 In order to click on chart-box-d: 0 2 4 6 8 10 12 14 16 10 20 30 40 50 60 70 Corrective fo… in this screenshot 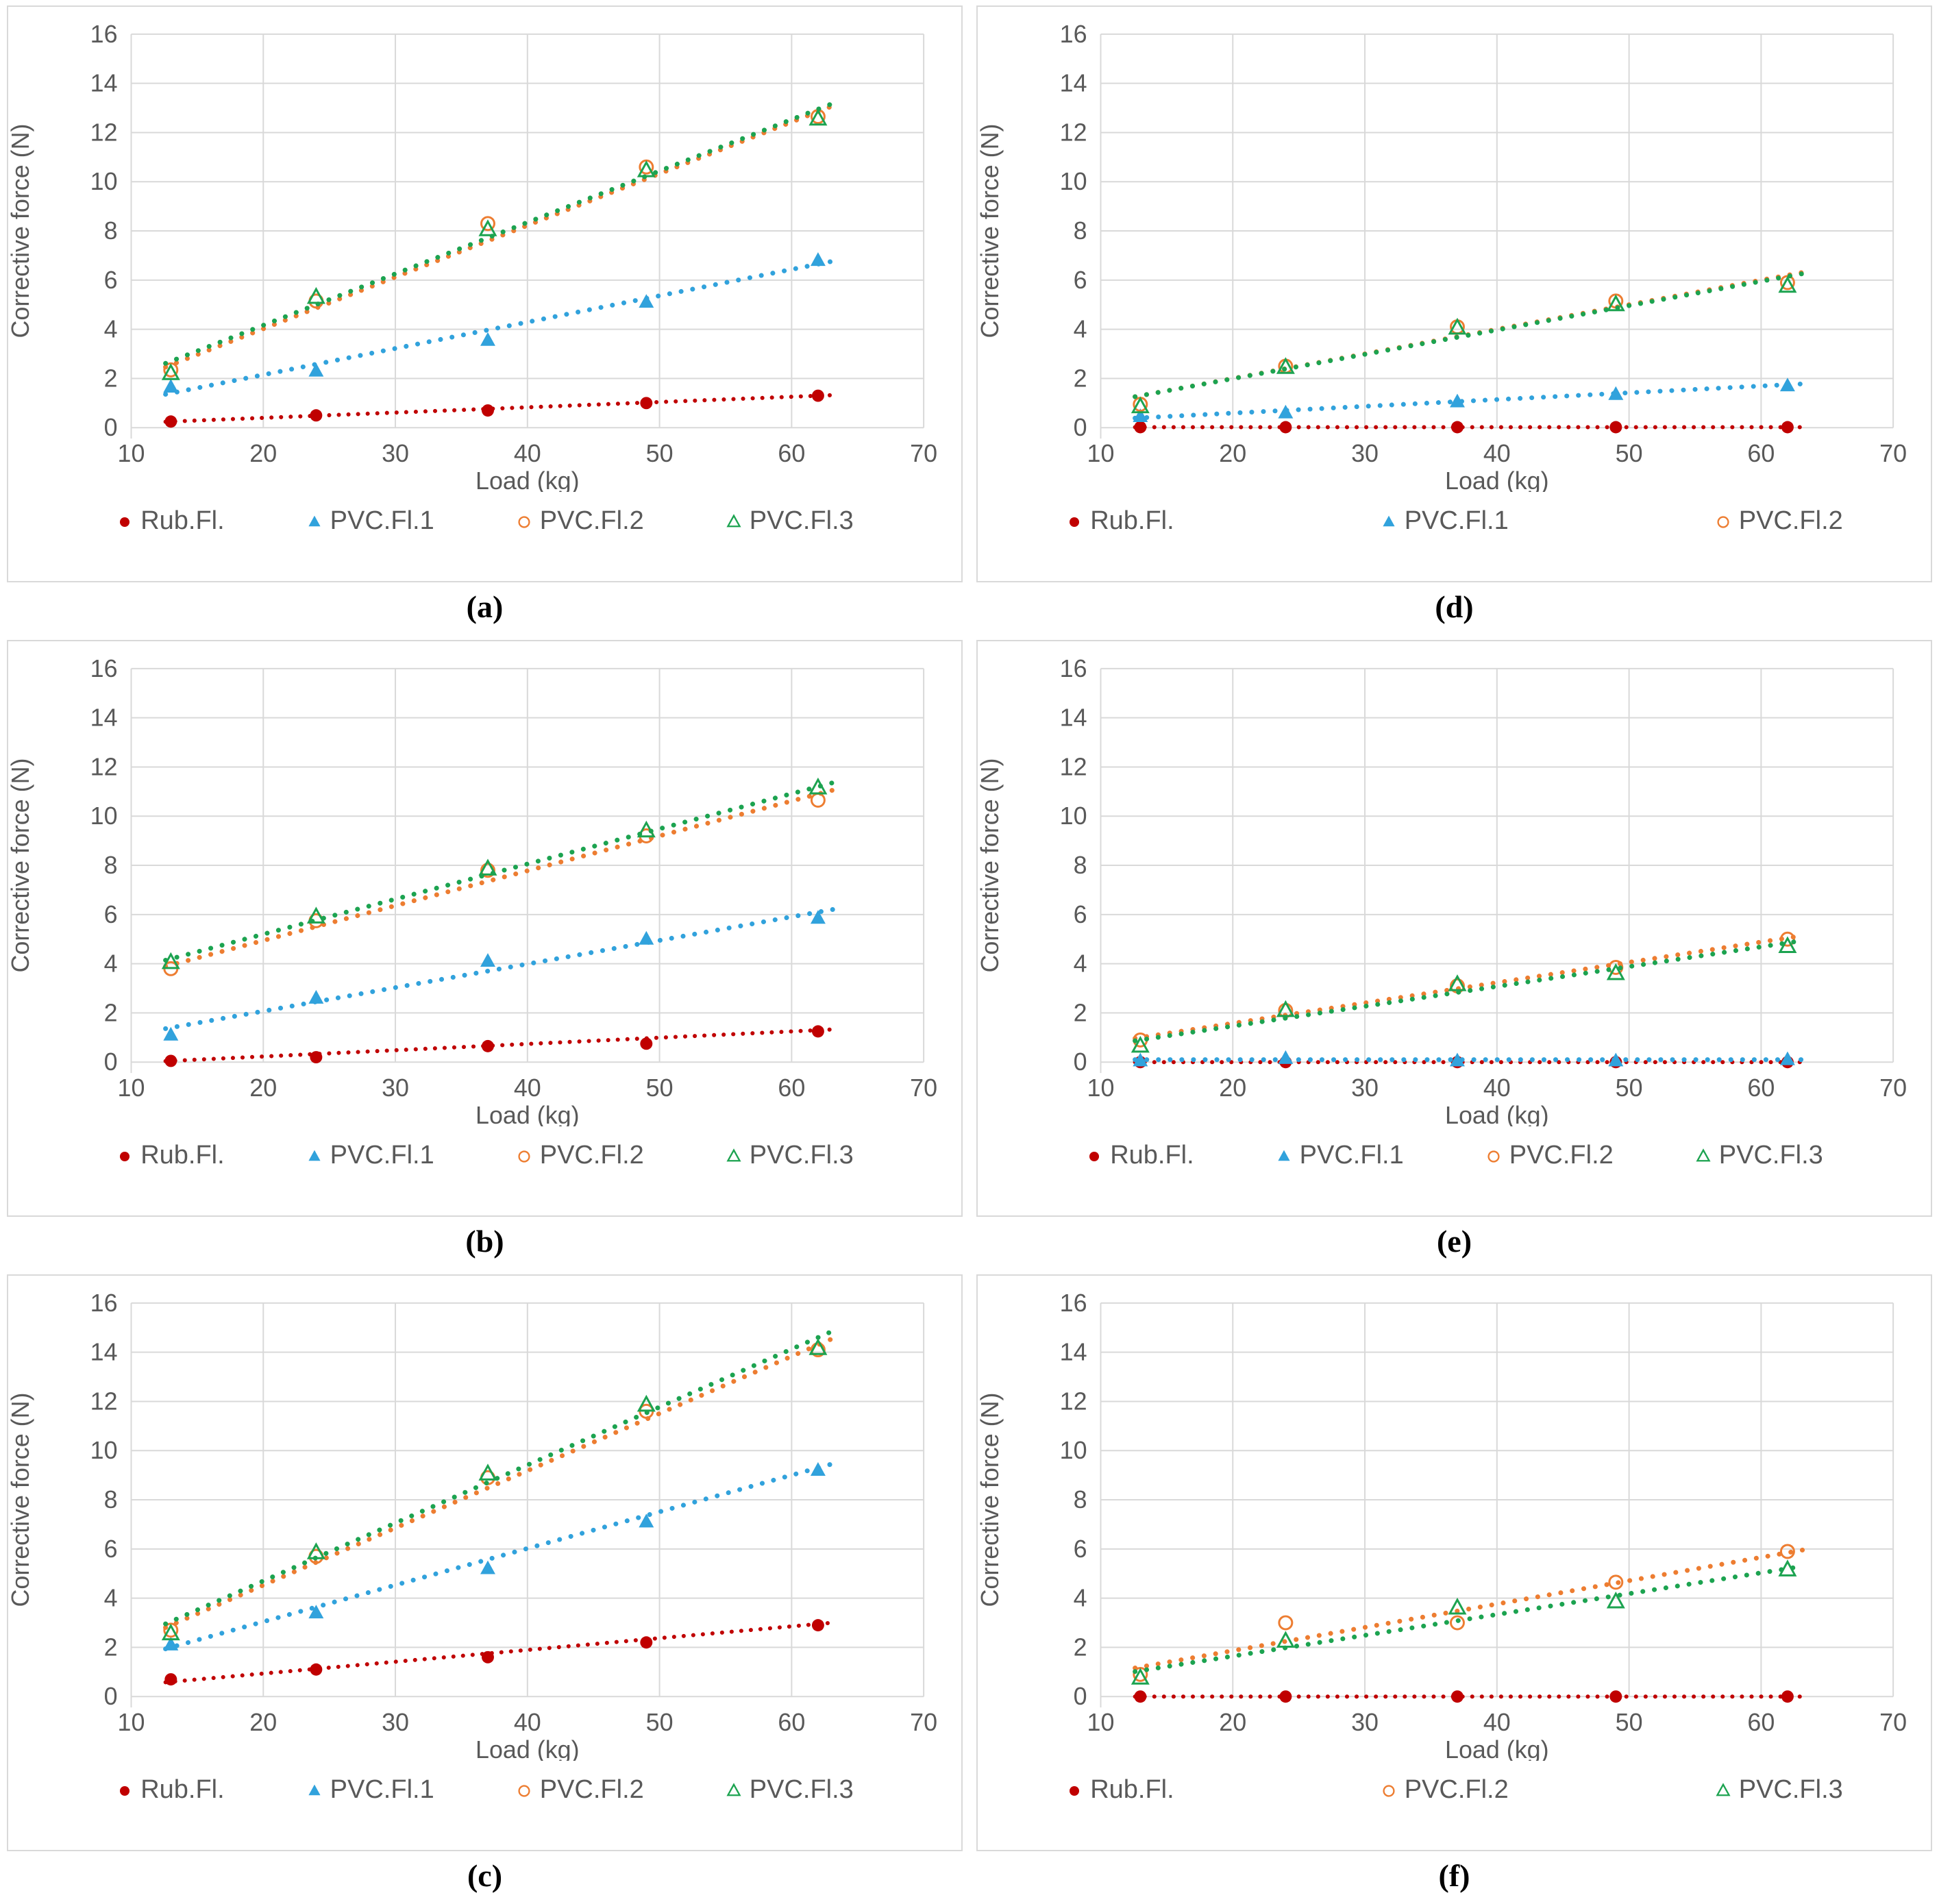, I will do `click(1454, 293)`.